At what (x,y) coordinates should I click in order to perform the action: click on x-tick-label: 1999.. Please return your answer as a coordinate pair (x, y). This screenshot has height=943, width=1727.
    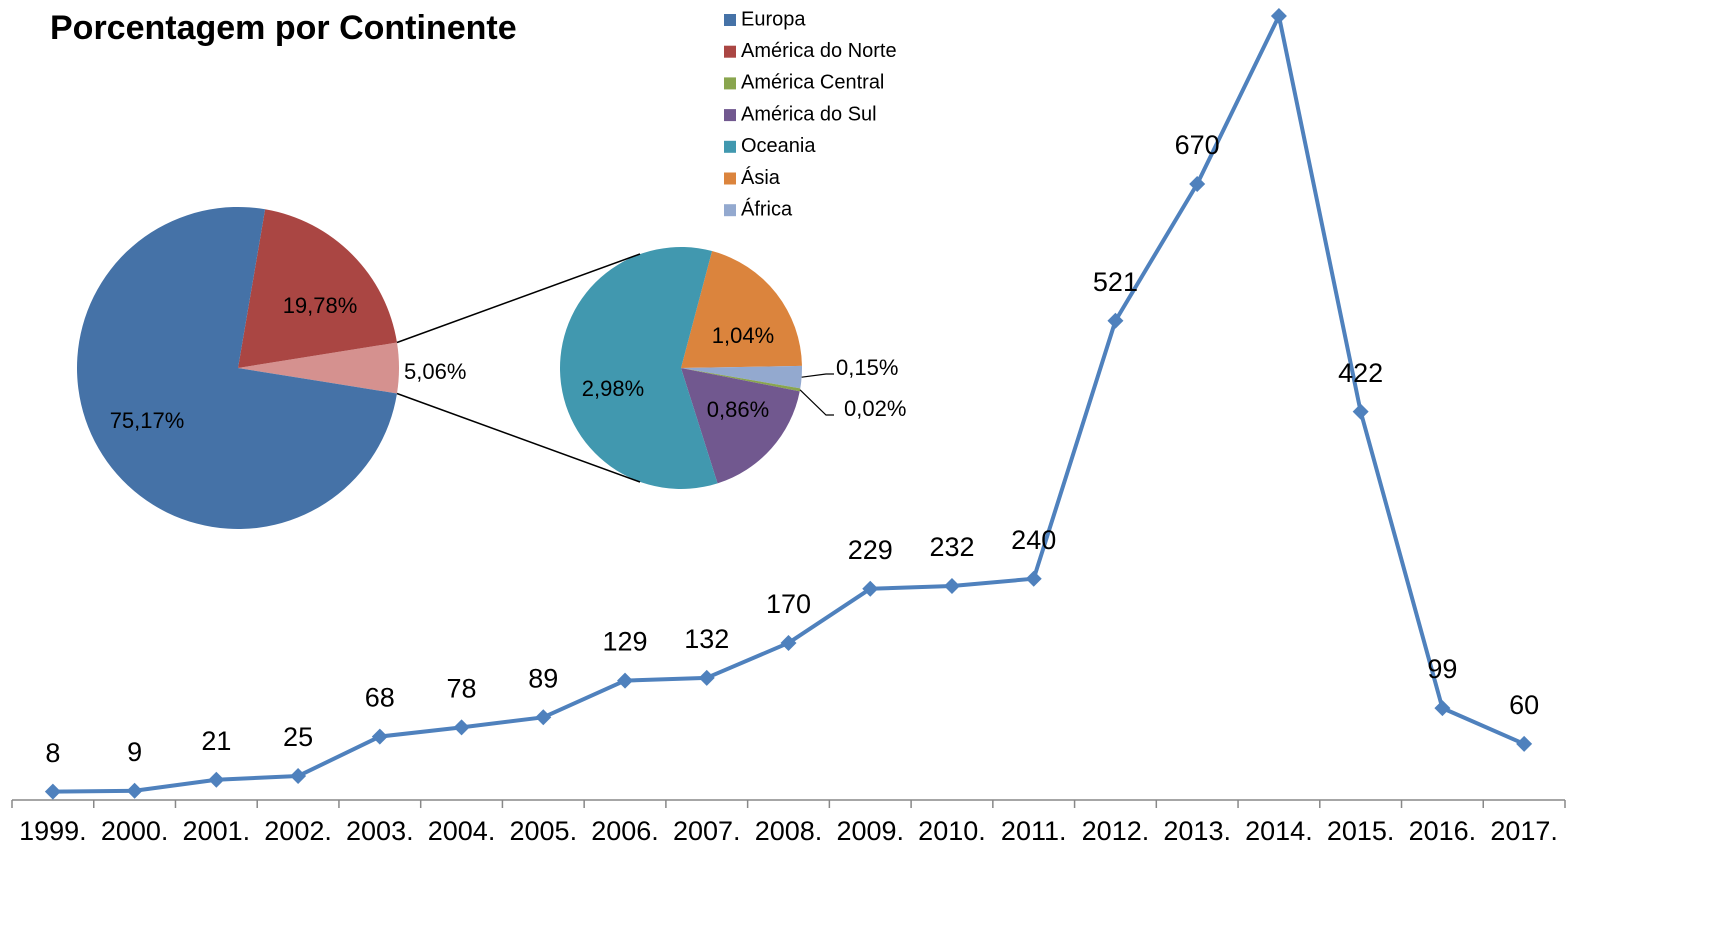
    Looking at the image, I should click on (53, 831).